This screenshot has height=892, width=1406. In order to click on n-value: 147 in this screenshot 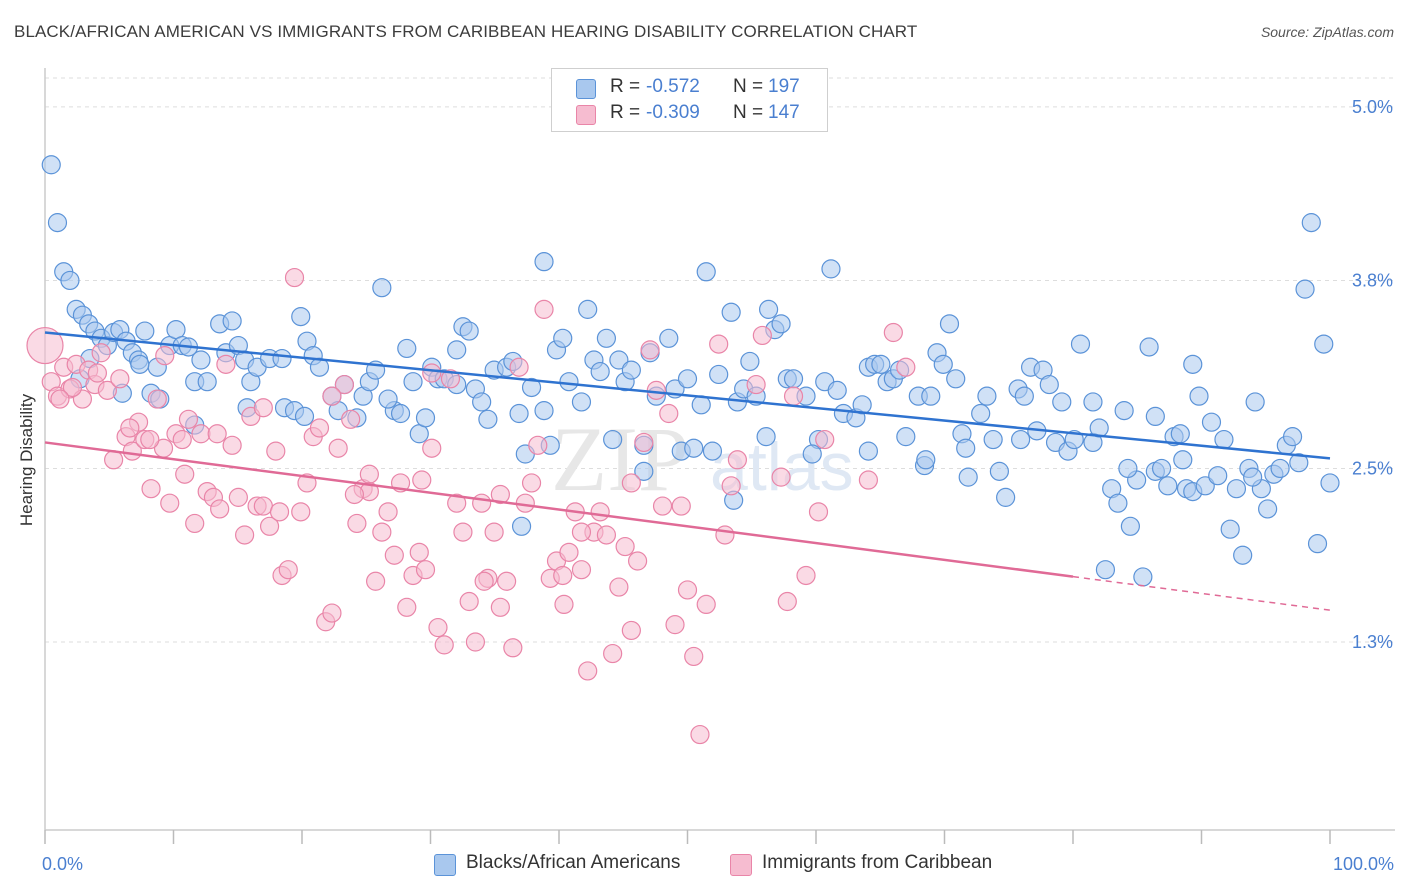, I will do `click(784, 112)`.